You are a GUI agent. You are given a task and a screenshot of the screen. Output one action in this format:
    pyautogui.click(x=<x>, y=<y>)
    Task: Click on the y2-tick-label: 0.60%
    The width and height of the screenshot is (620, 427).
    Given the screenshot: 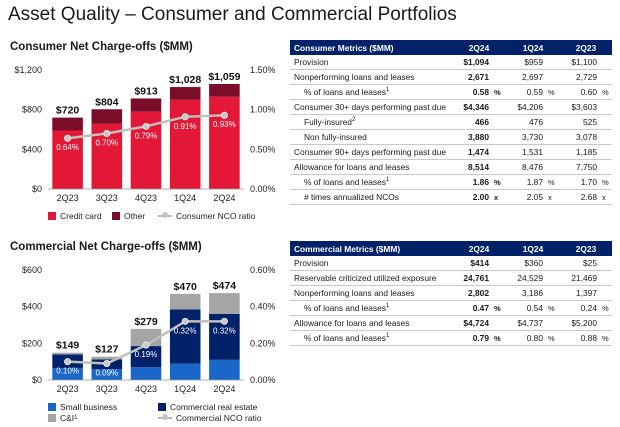 What is the action you would take?
    pyautogui.click(x=263, y=270)
    